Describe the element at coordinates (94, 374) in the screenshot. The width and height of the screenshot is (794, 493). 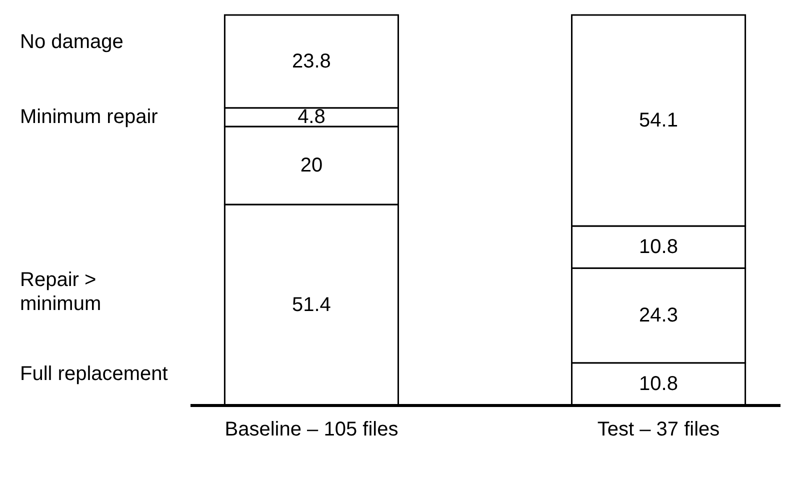
I see `text: Full replacement` at that location.